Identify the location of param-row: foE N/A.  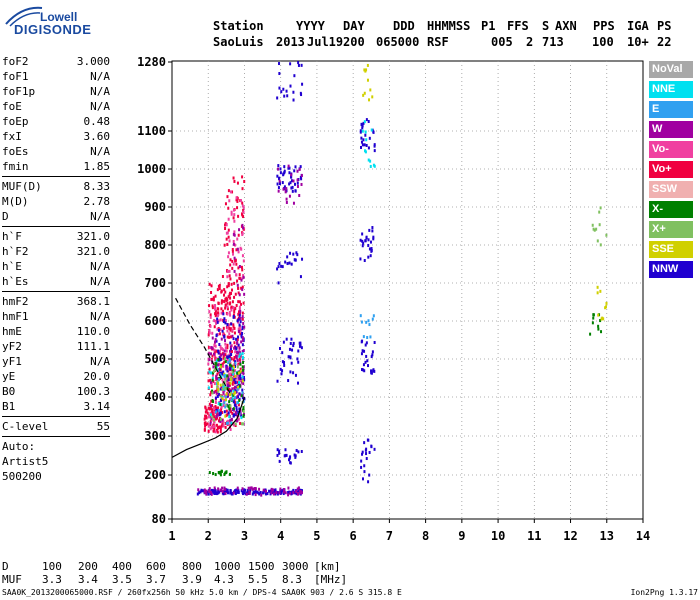
(56, 106).